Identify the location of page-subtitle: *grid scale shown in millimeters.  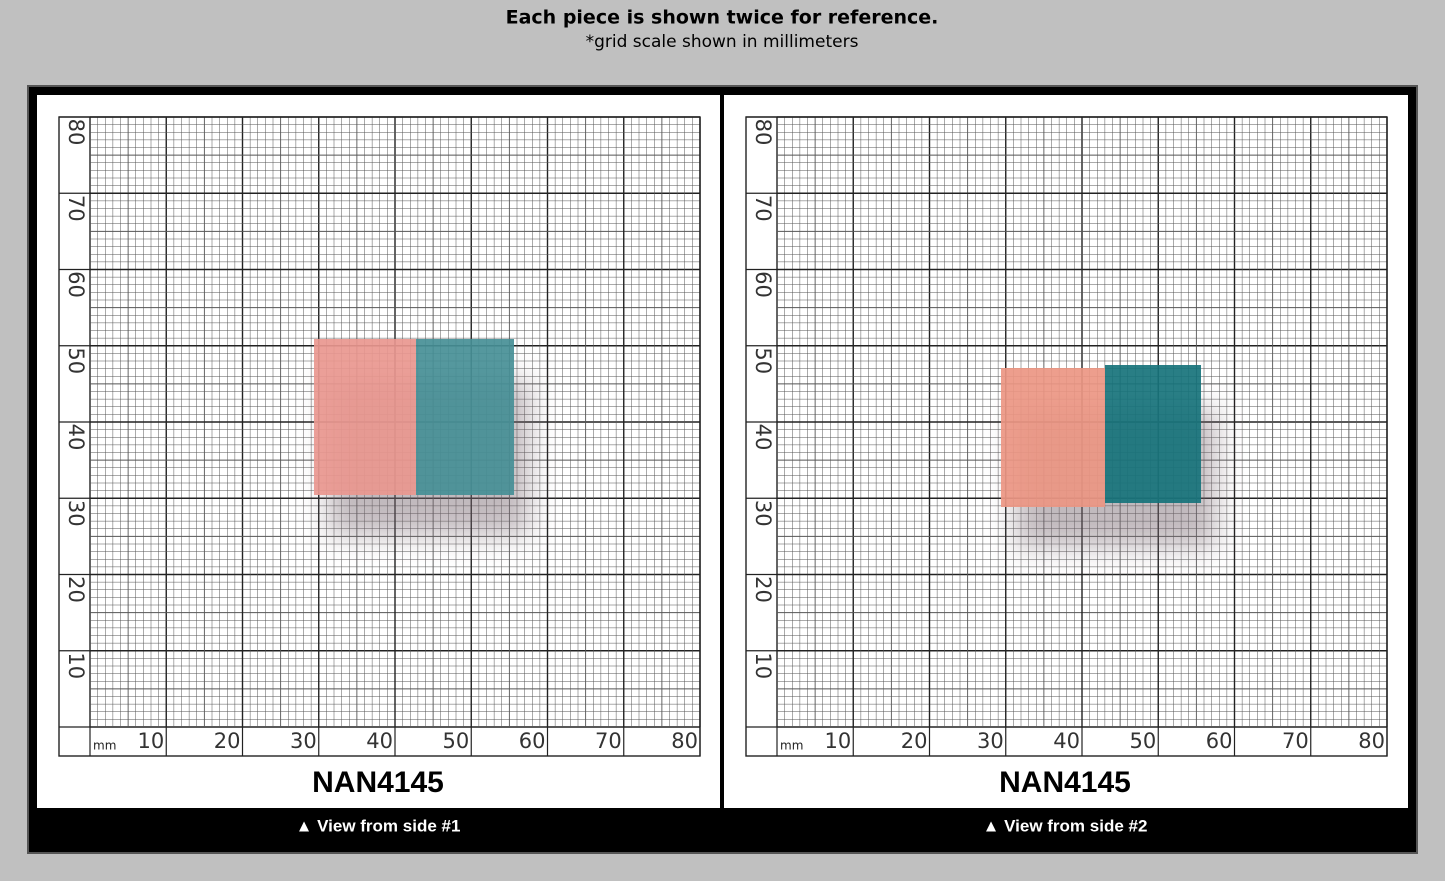
(722, 42).